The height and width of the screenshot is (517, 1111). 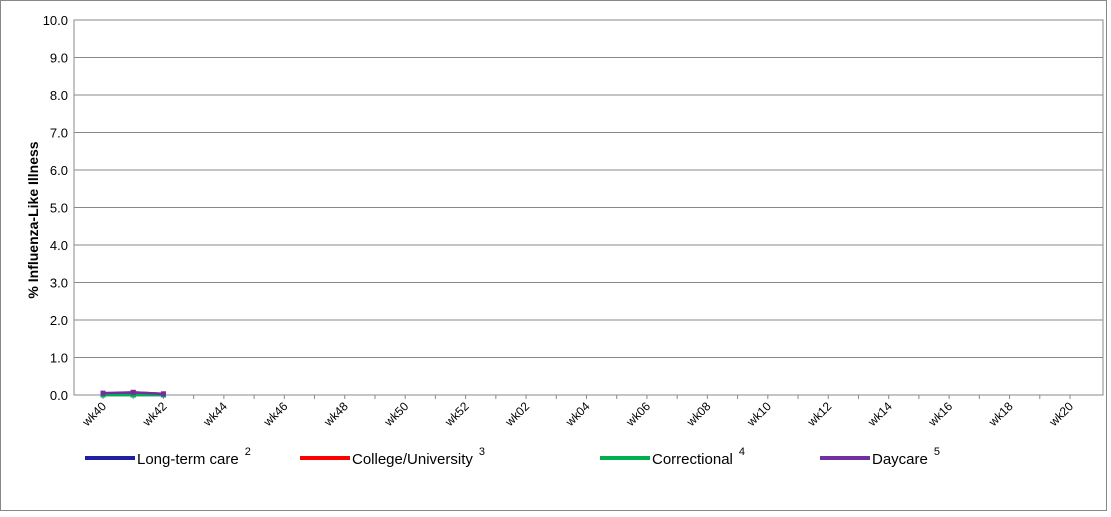 I want to click on y-tick-label: 0.0, so click(x=59, y=395).